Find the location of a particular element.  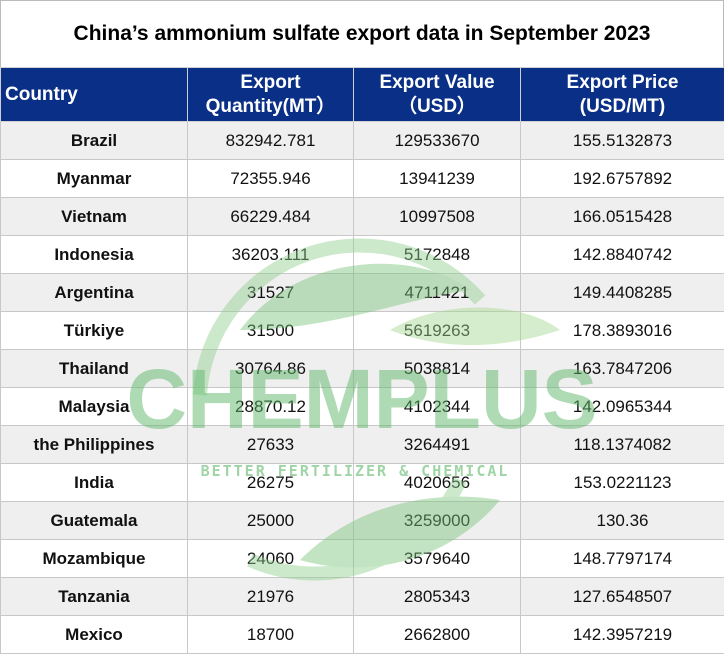

country-cell: Argentina is located at coordinates (94, 293).